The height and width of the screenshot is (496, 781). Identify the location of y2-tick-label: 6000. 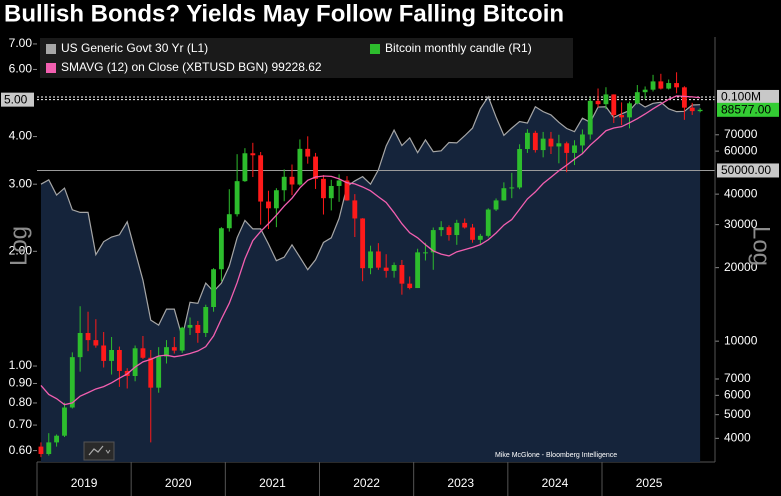
(737, 395).